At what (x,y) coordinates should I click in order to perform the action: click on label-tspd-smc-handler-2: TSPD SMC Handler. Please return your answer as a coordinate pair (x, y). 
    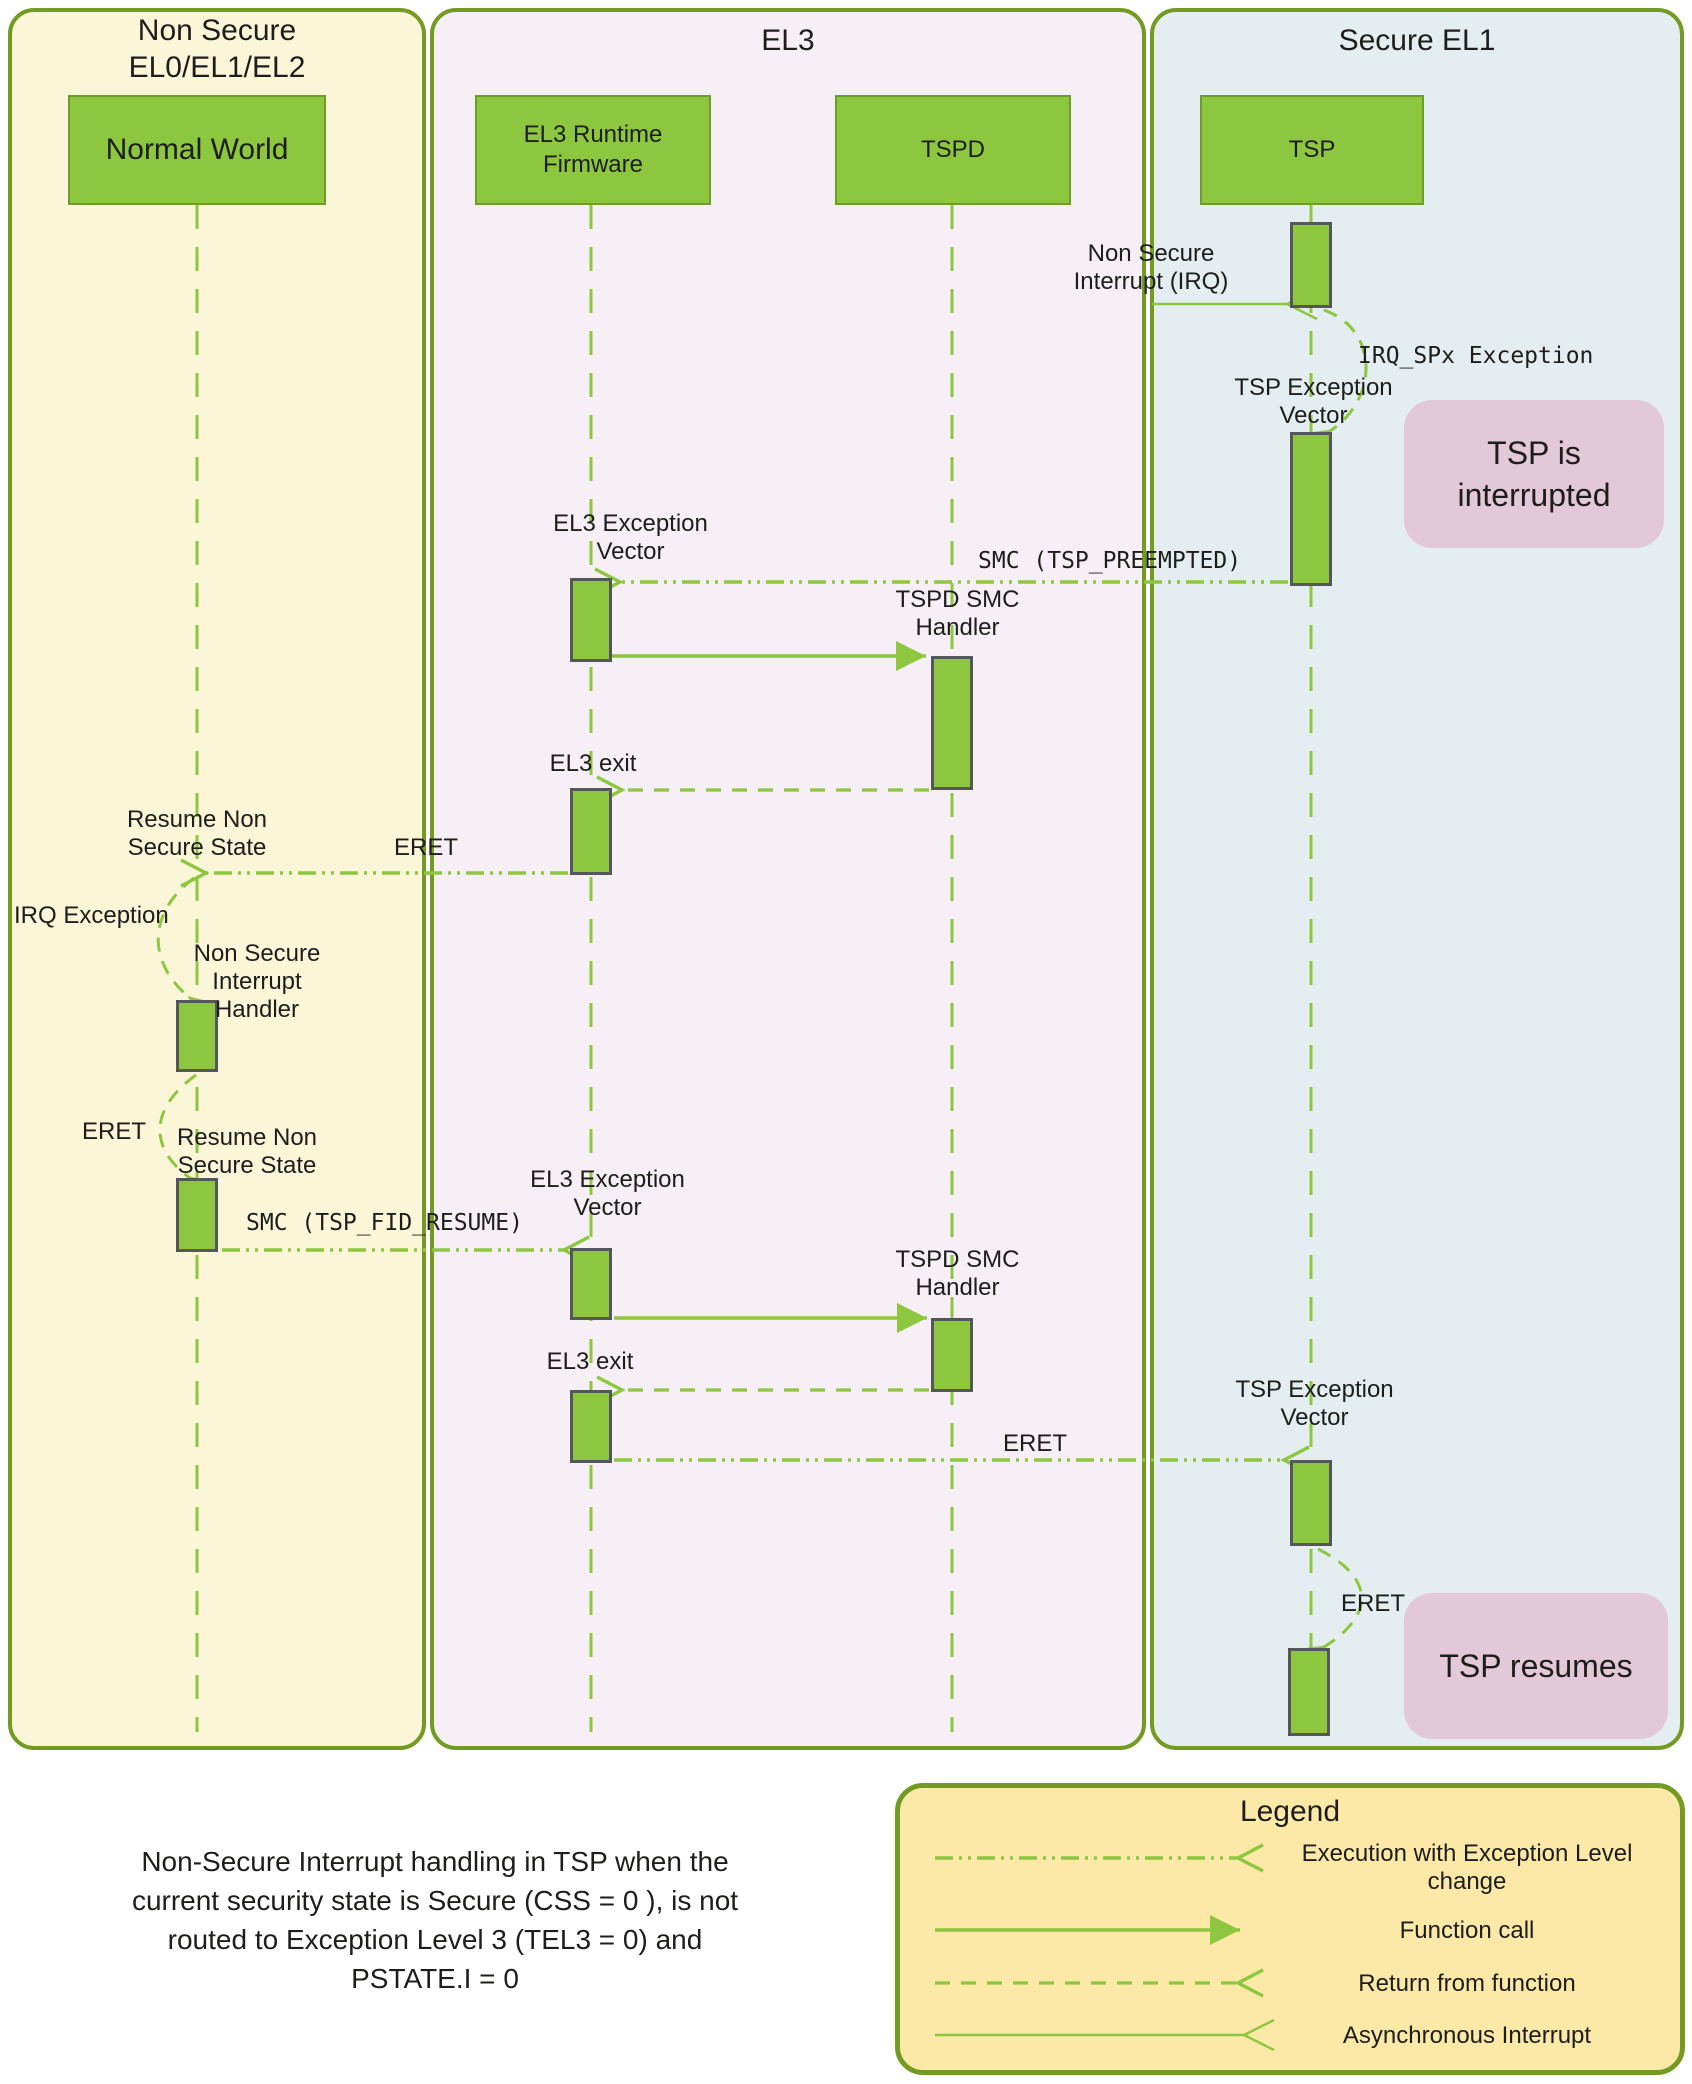
    Looking at the image, I should click on (957, 1273).